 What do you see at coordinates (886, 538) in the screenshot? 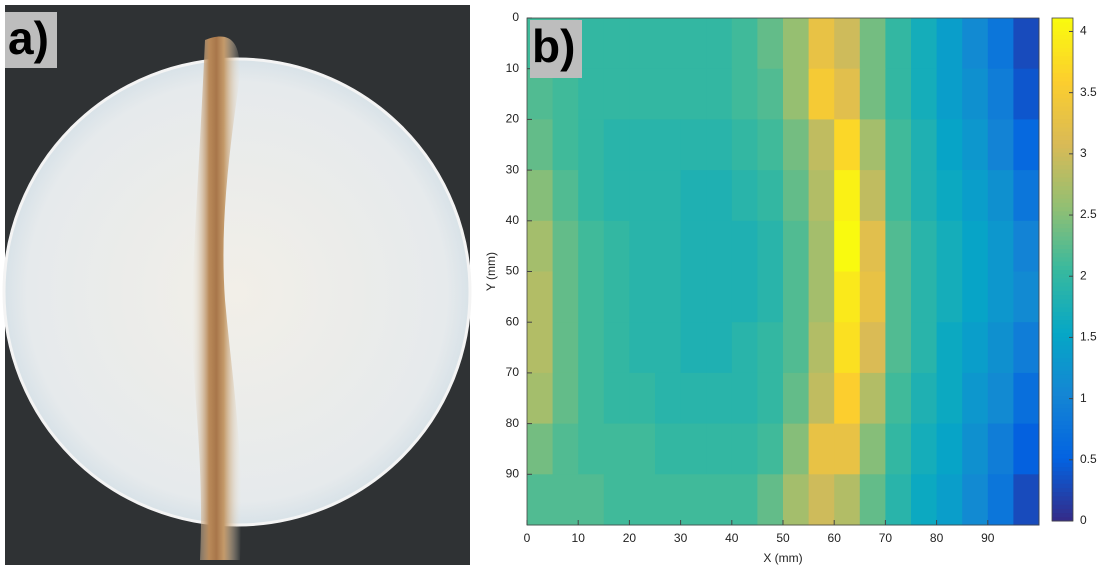
I see `x-tick-label: 70` at bounding box center [886, 538].